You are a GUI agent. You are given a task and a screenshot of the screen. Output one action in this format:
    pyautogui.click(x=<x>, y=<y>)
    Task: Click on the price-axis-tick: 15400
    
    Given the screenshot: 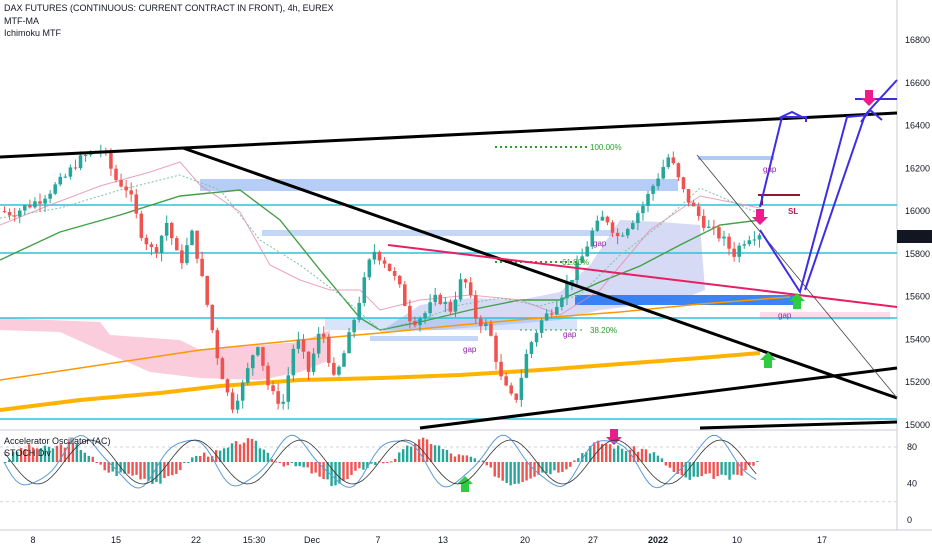 What is the action you would take?
    pyautogui.click(x=917, y=339)
    